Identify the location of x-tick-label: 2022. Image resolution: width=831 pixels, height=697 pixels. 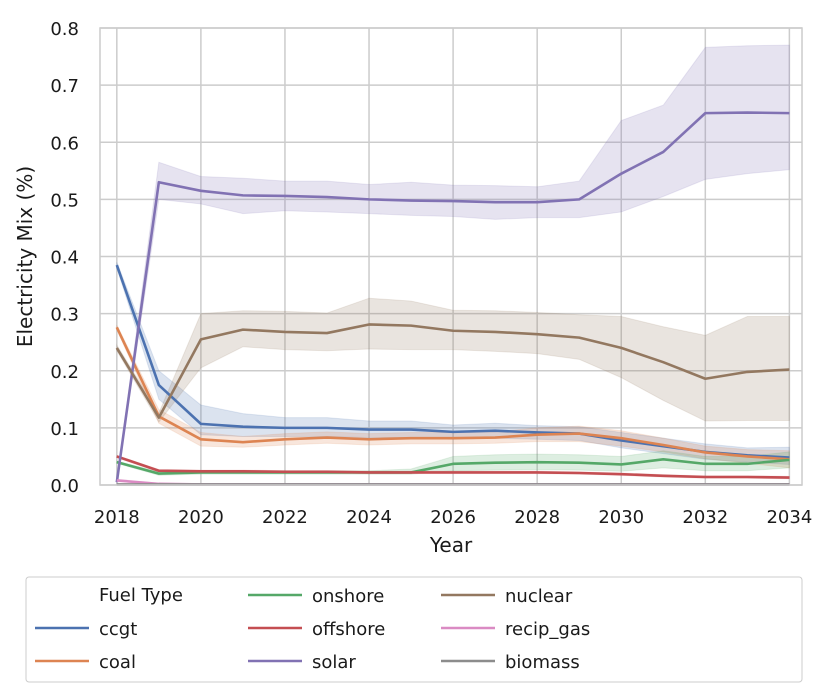
(285, 517).